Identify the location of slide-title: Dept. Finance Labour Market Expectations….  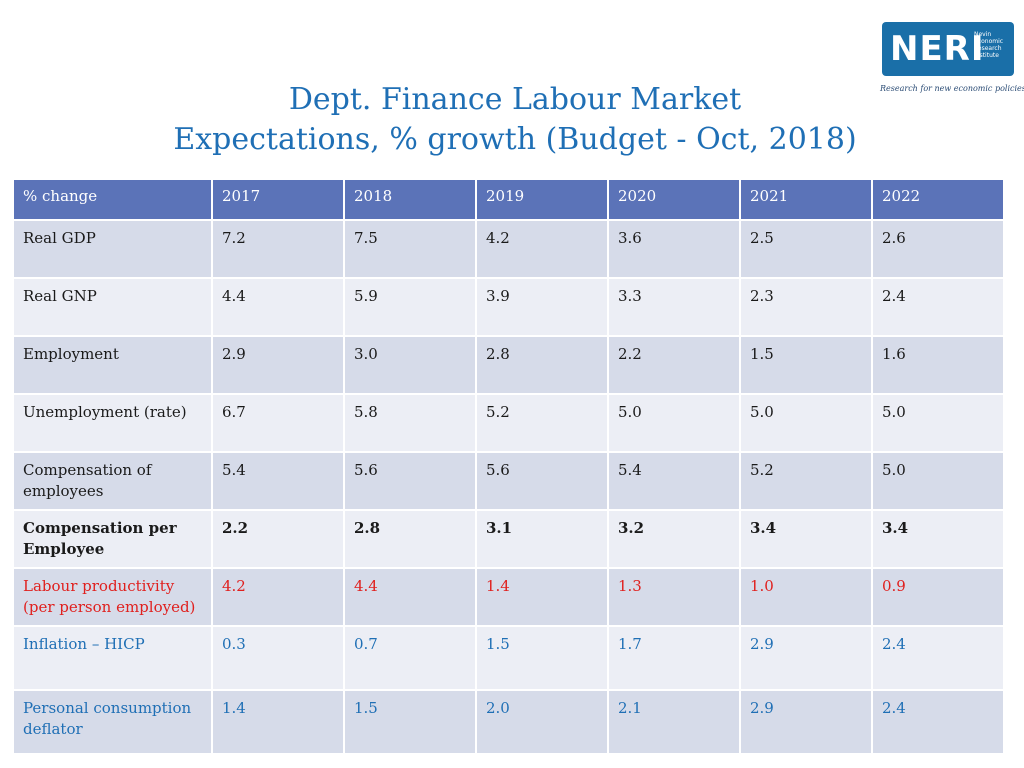
(515, 120).